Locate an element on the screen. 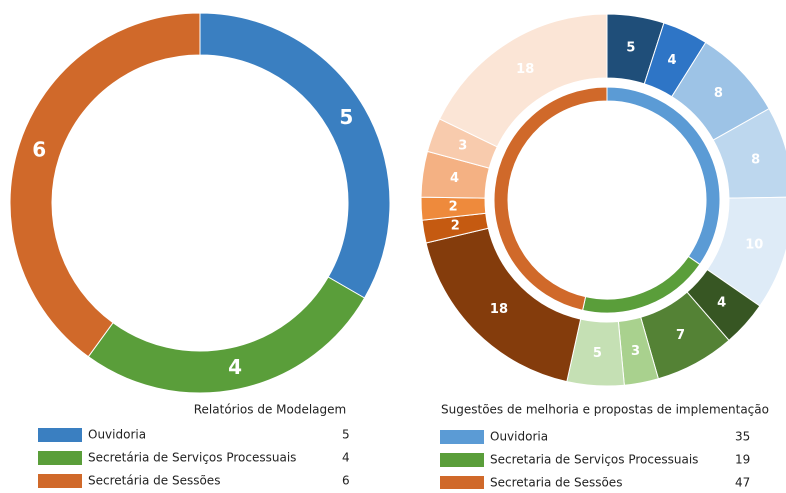 Image resolution: width=786 pixels, height=493 pixels. data-label: 10 is located at coordinates (754, 244).